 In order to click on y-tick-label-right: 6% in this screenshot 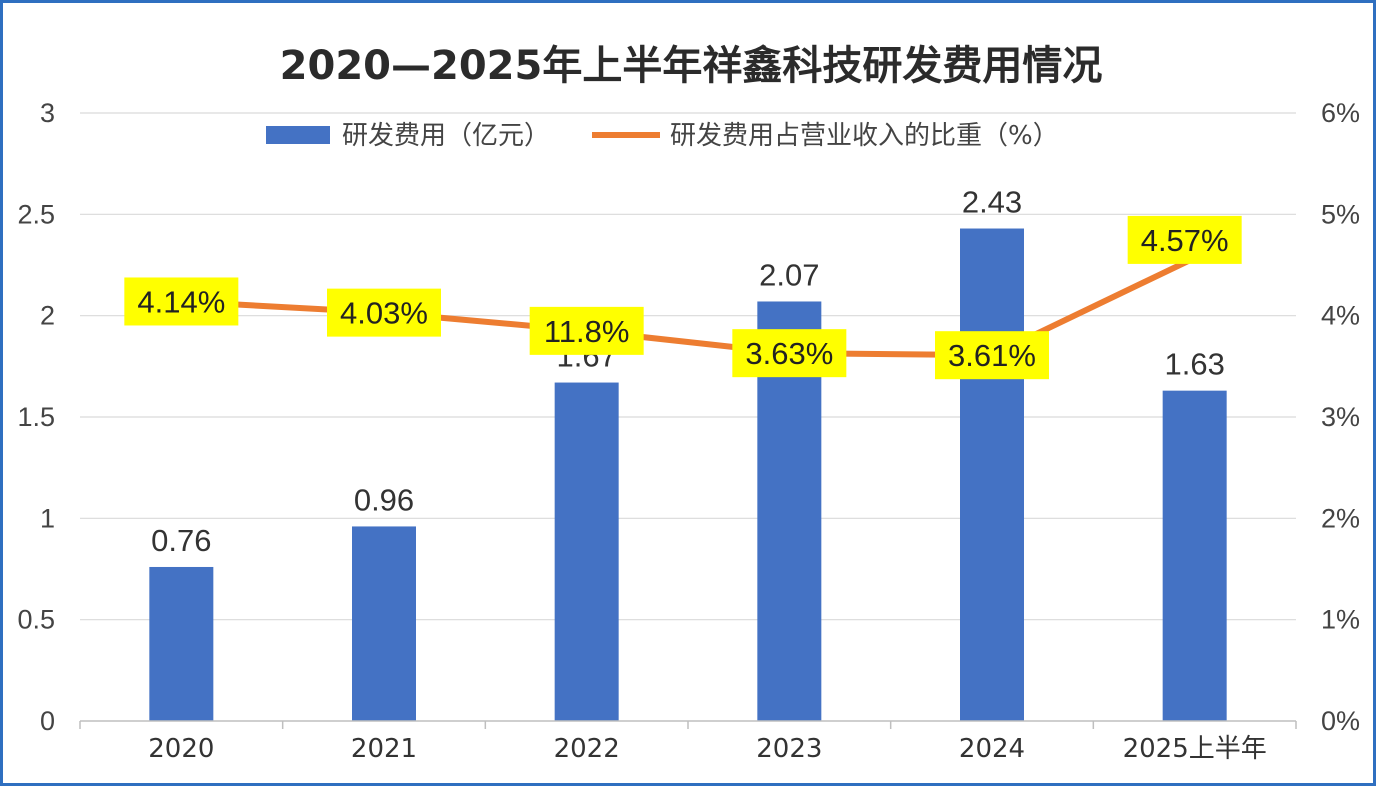, I will do `click(1340, 113)`.